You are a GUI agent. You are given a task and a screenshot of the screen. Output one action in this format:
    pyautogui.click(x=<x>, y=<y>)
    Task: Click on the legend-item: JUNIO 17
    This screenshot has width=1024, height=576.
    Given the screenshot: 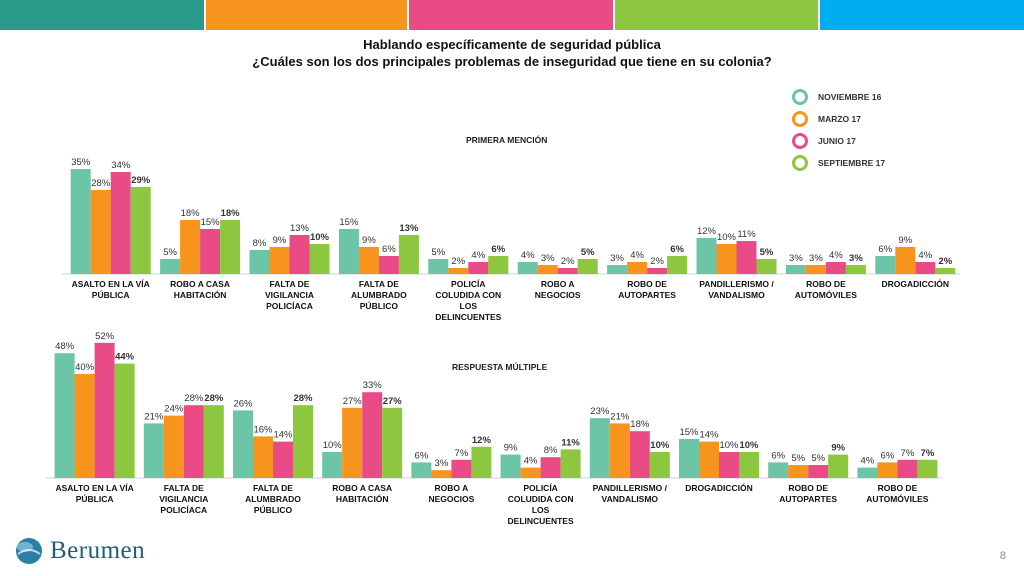 What is the action you would take?
    pyautogui.click(x=838, y=141)
    